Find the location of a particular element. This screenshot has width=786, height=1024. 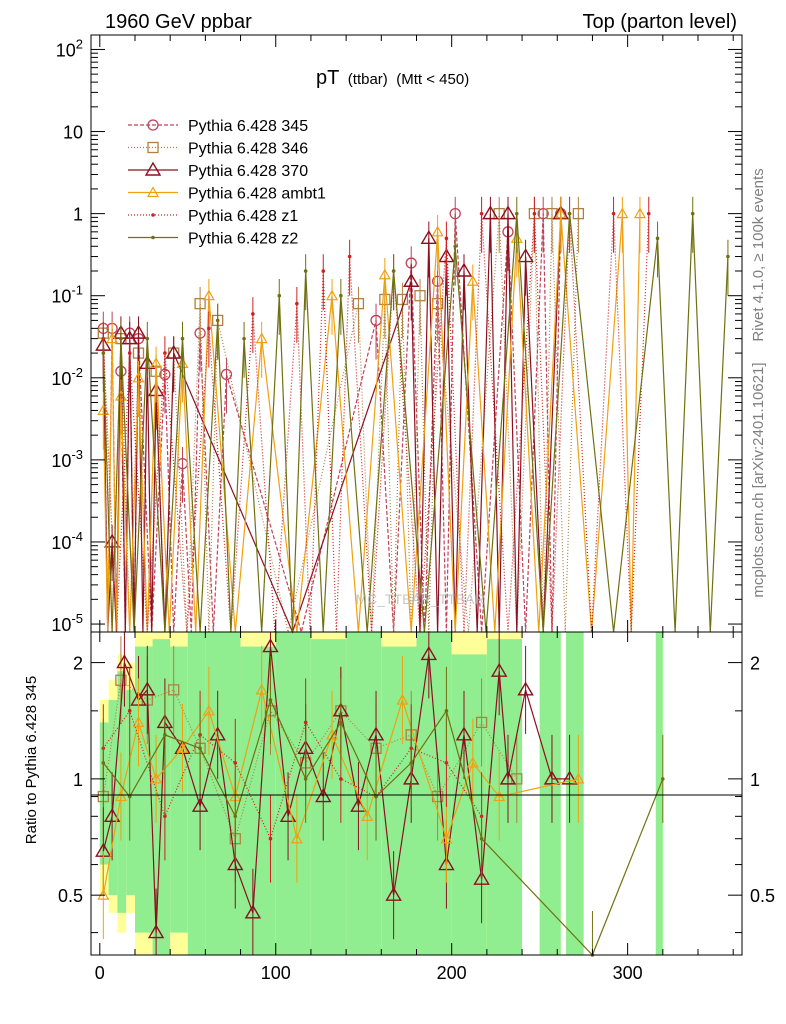

ratio-tick-label-right-1: 1 is located at coordinates (755, 780).